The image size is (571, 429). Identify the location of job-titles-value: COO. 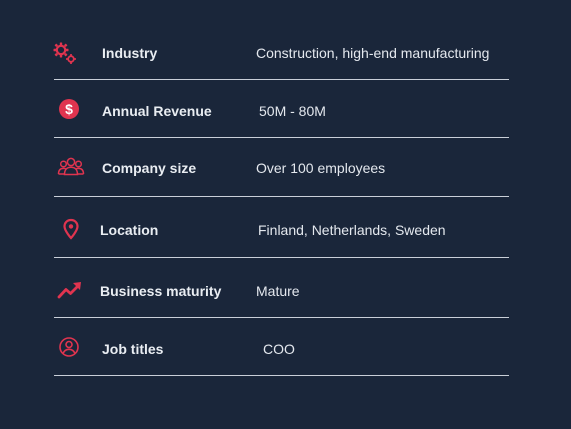
(279, 349).